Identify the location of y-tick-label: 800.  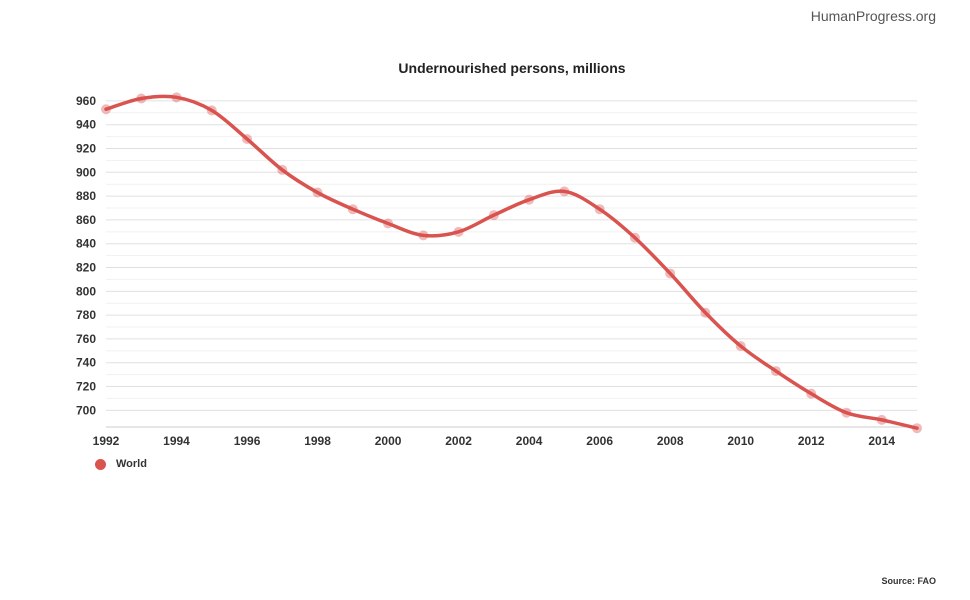
(86, 291).